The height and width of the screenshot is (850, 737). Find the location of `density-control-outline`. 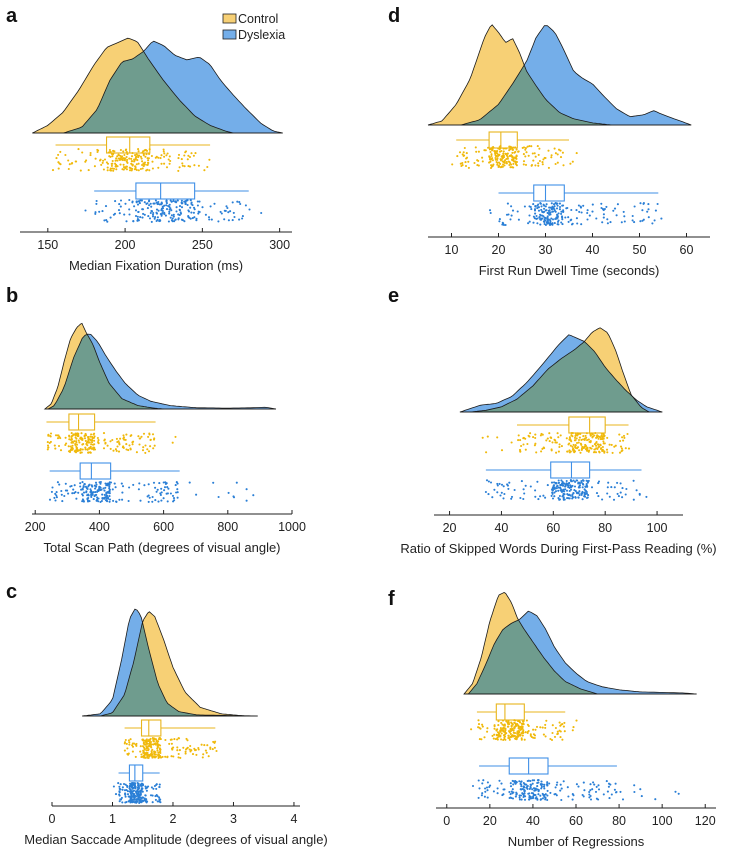

density-control-outline is located at coordinates (519, 75).